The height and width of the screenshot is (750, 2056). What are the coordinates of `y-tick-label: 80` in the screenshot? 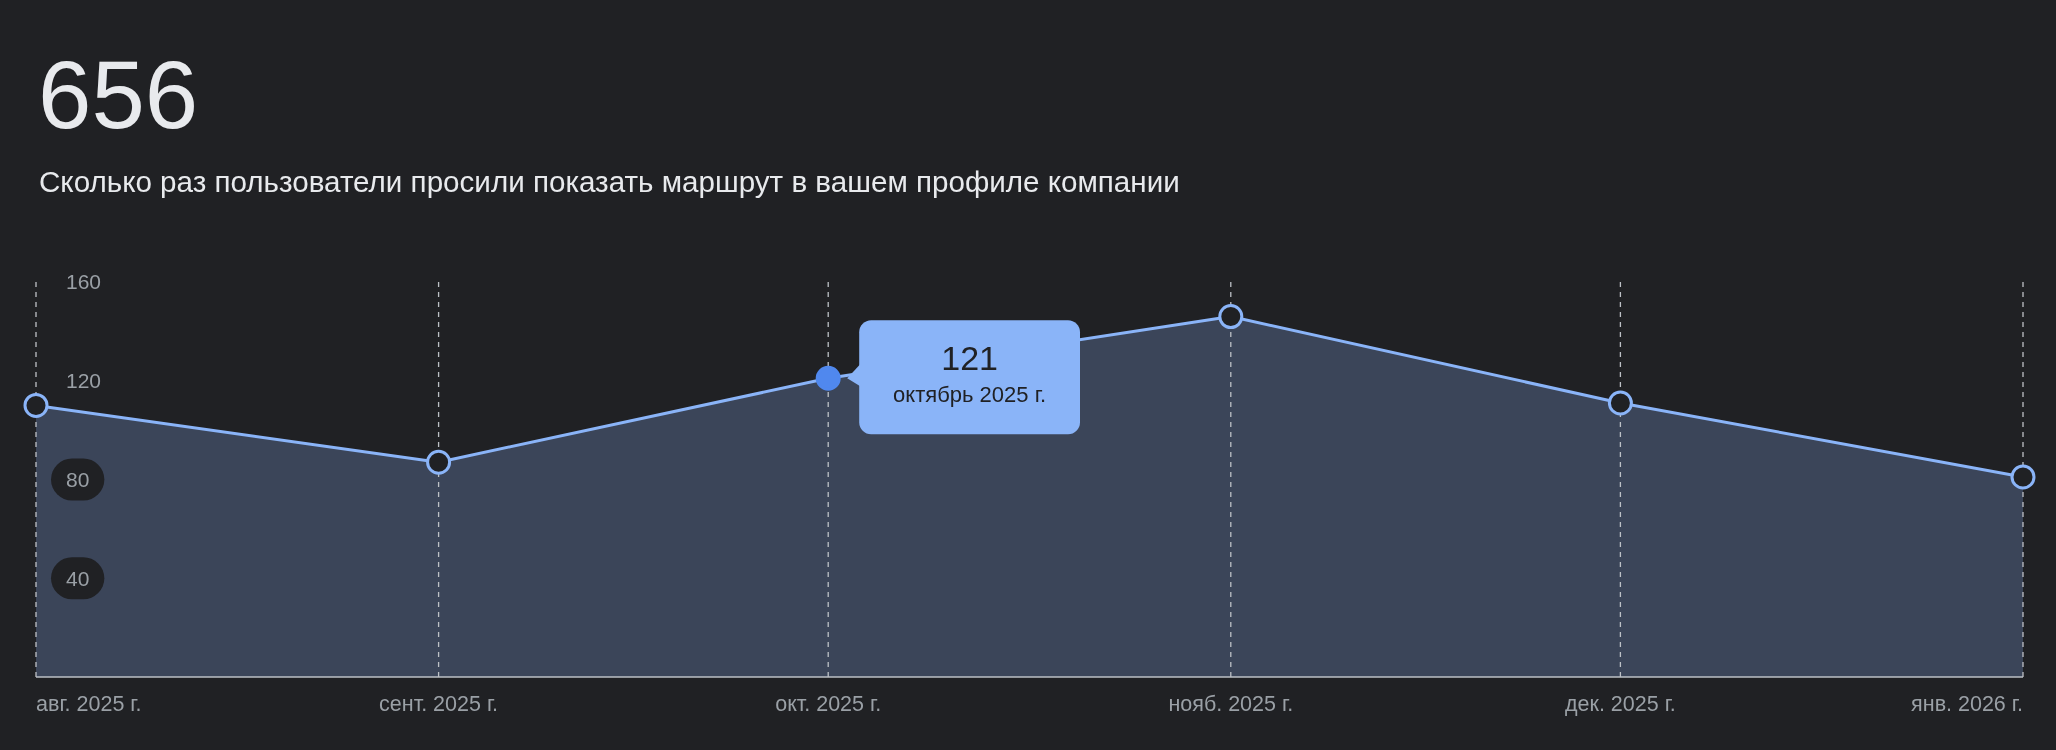 It's located at (78, 479).